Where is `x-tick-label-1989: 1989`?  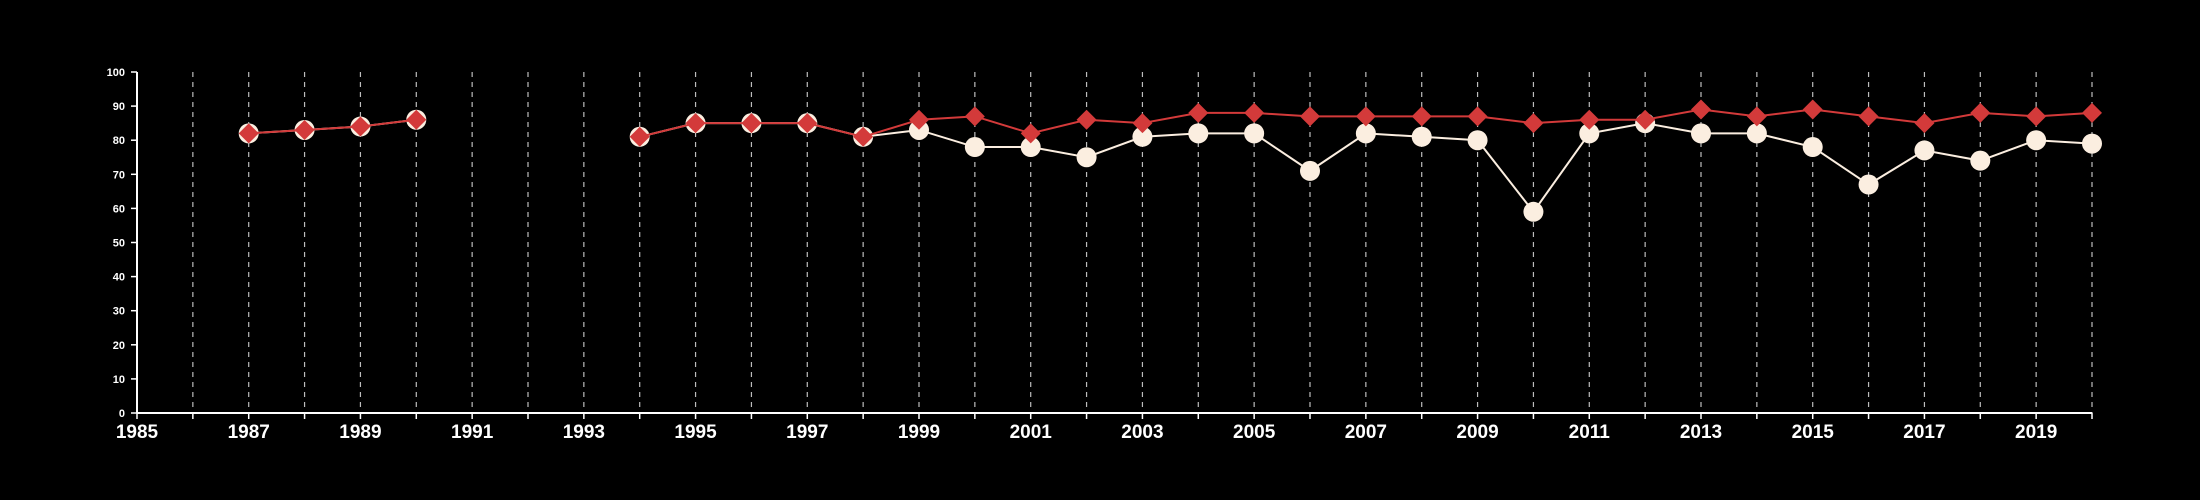
x-tick-label-1989: 1989 is located at coordinates (360, 432).